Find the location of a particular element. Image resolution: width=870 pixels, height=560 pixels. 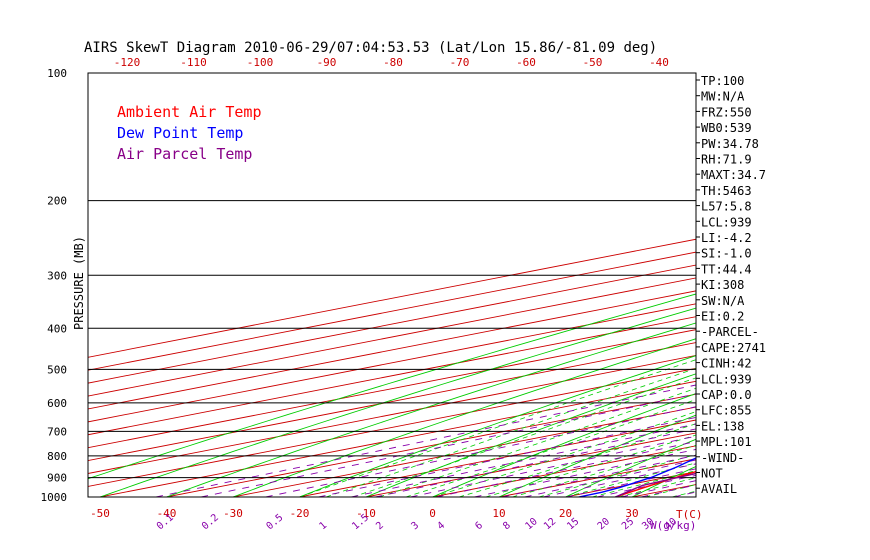

mixing-ratio-tick-label: 0.2 is located at coordinates (210, 522).